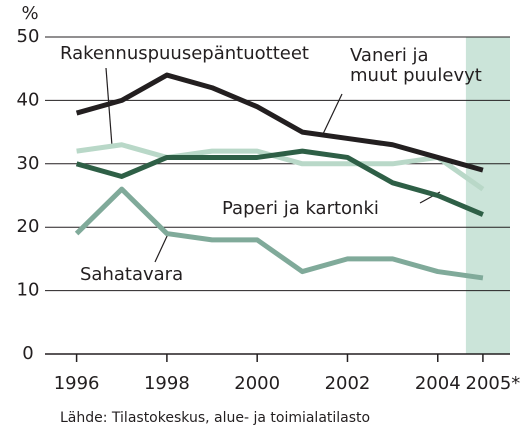 This screenshot has height=433, width=528. I want to click on y-tick-label: 30, so click(28, 163).